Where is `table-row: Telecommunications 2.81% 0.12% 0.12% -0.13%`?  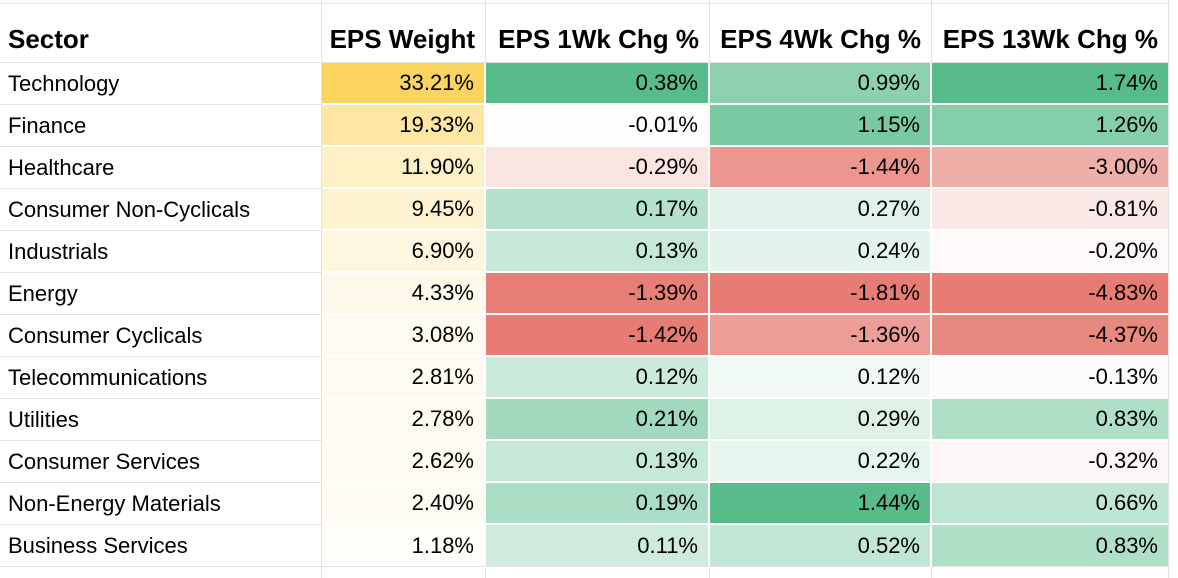 table-row: Telecommunications 2.81% 0.12% 0.12% -0.13% is located at coordinates (589, 378).